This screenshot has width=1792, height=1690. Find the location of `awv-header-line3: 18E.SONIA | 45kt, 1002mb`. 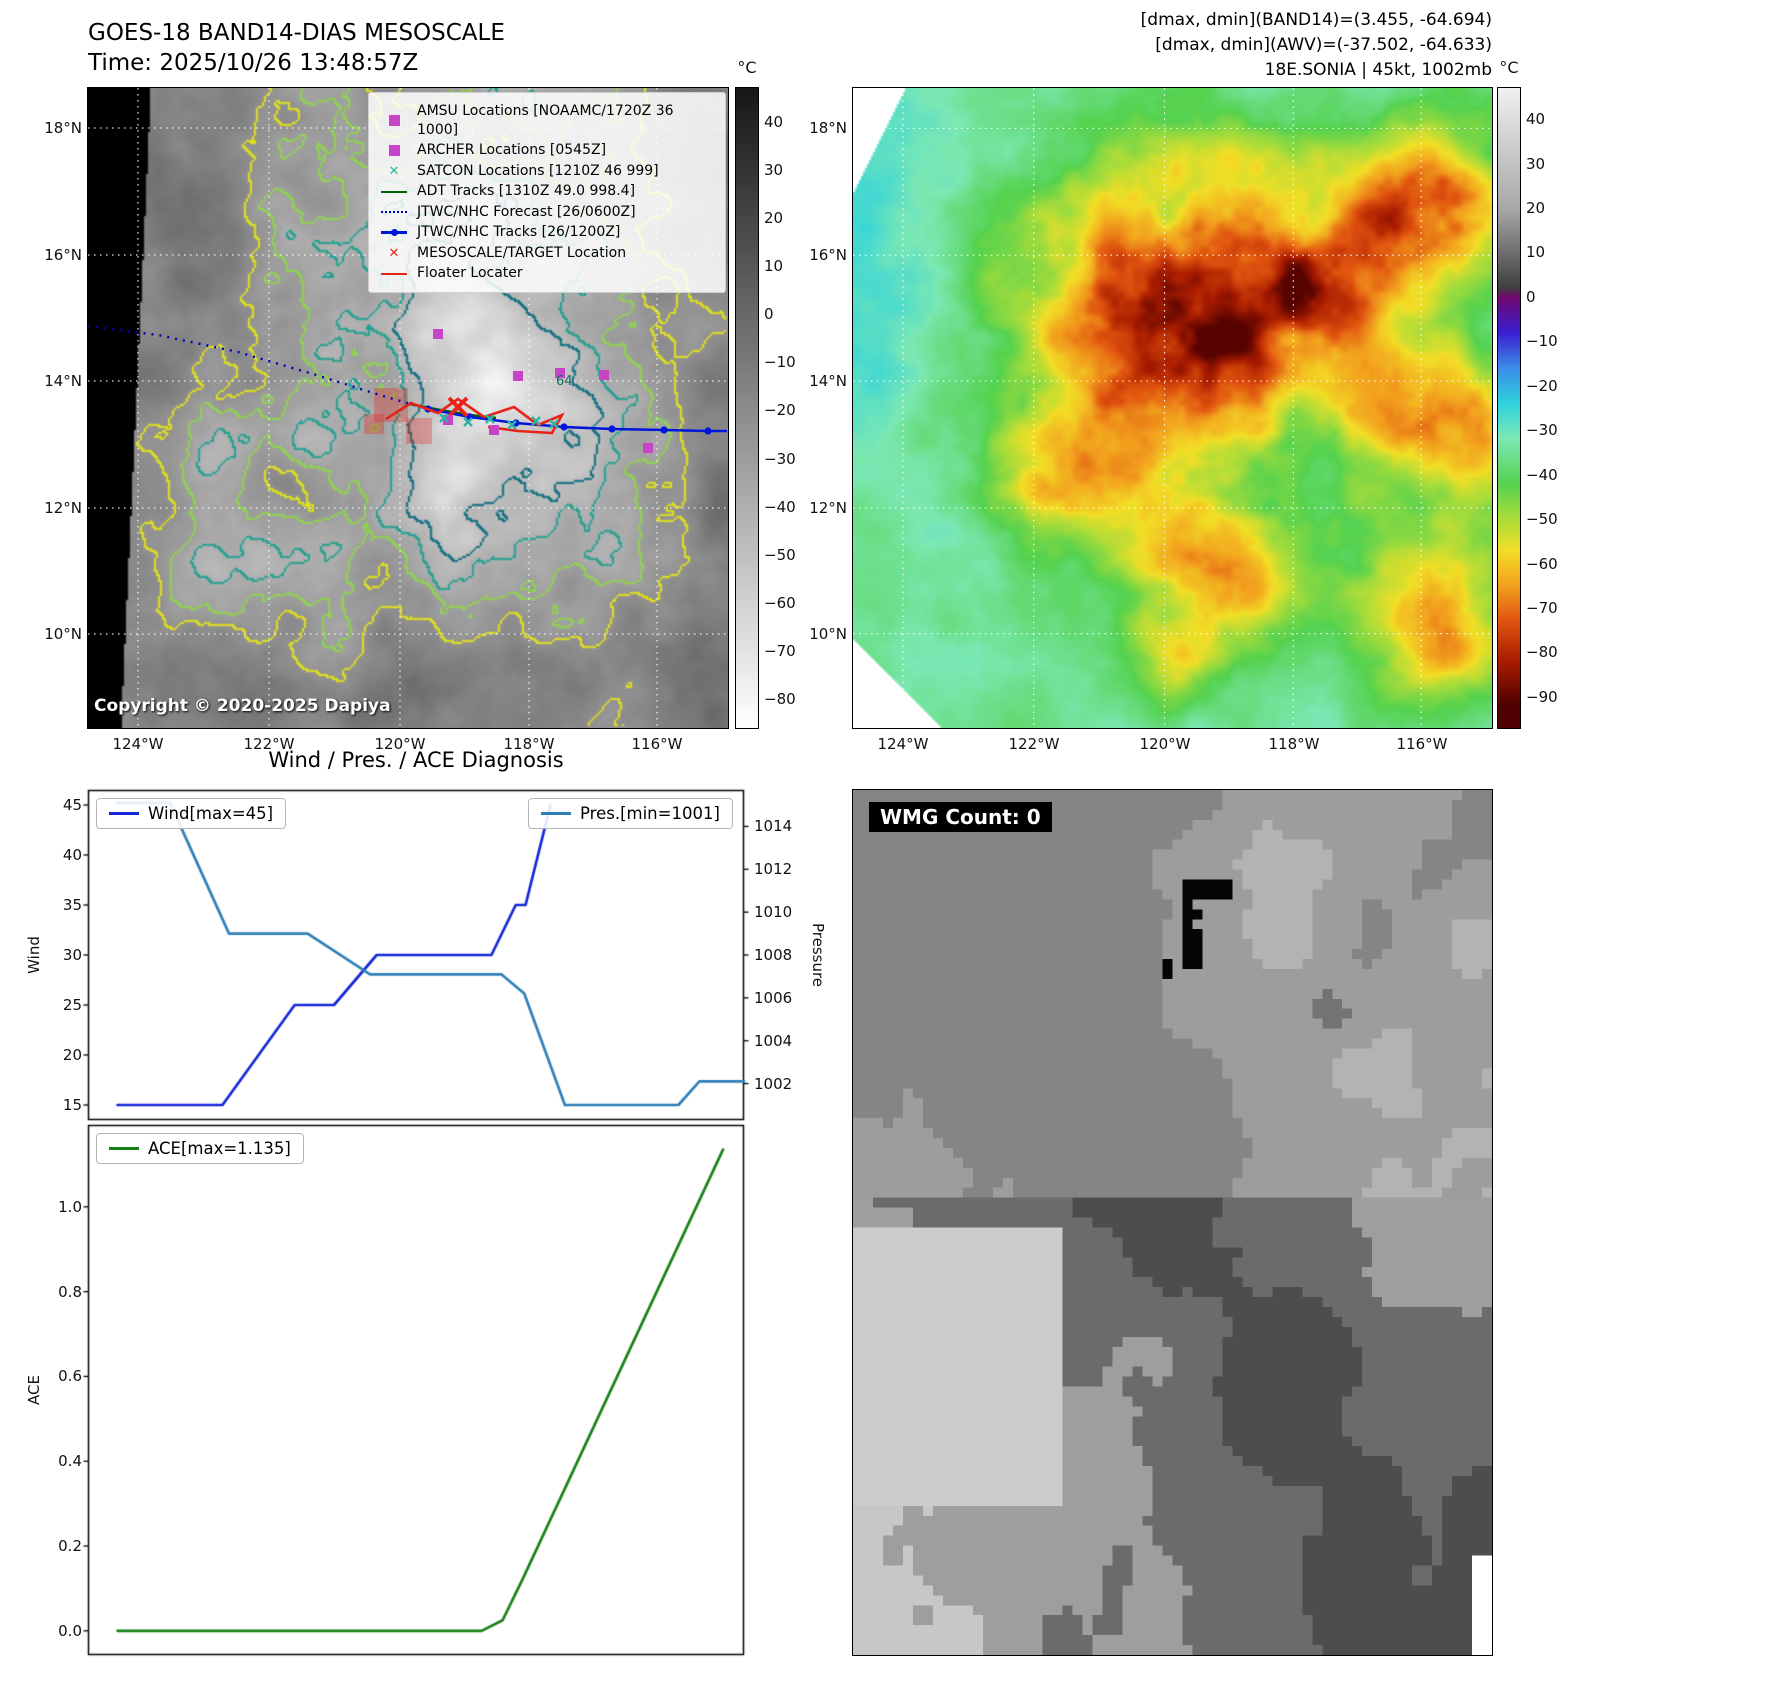

awv-header-line3: 18E.SONIA | 45kt, 1002mb is located at coordinates (1378, 70).